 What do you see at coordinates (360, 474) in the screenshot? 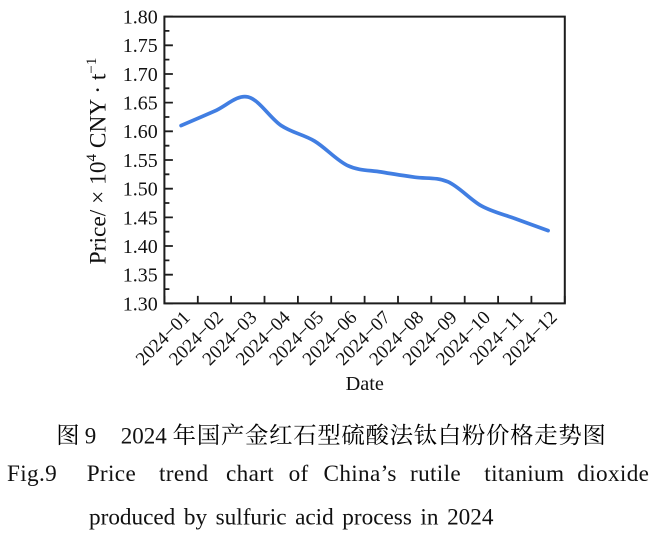
I see `svg-text: China’s` at bounding box center [360, 474].